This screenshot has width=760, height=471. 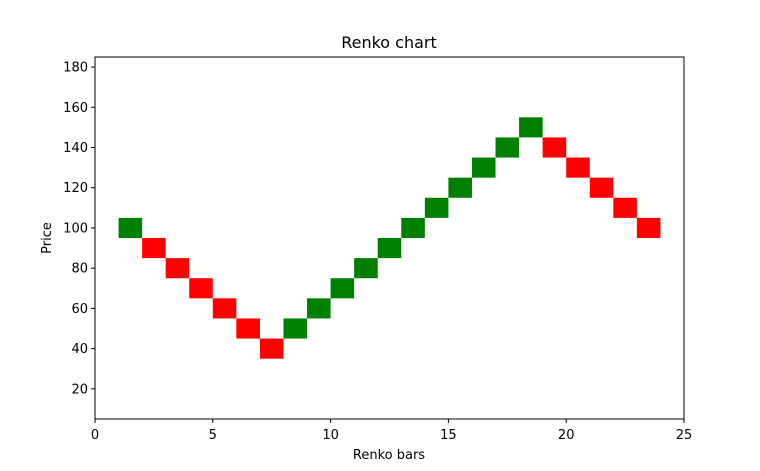 I want to click on renko-brick-19-down, so click(x=554, y=147).